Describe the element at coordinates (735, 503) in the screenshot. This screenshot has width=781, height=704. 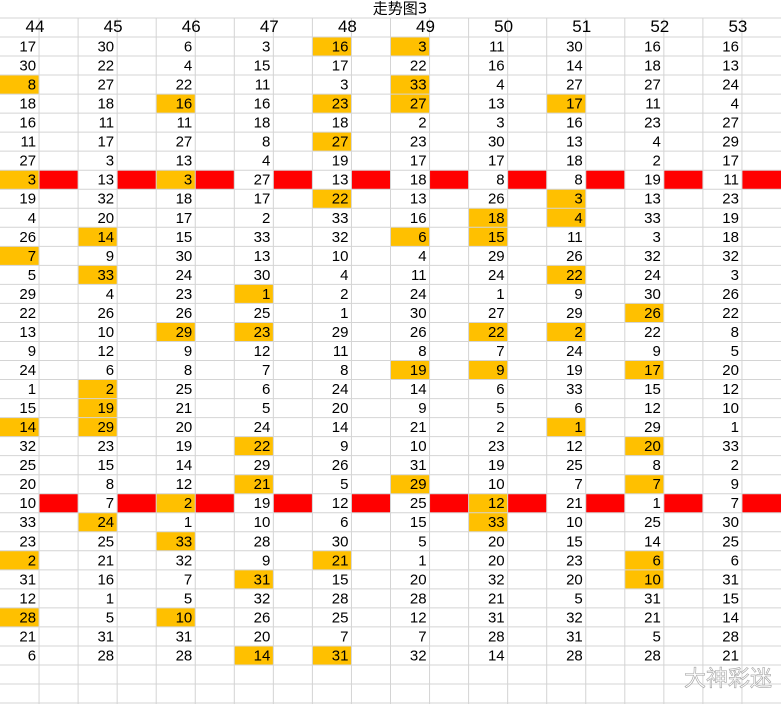
I see `cell-value: 7` at that location.